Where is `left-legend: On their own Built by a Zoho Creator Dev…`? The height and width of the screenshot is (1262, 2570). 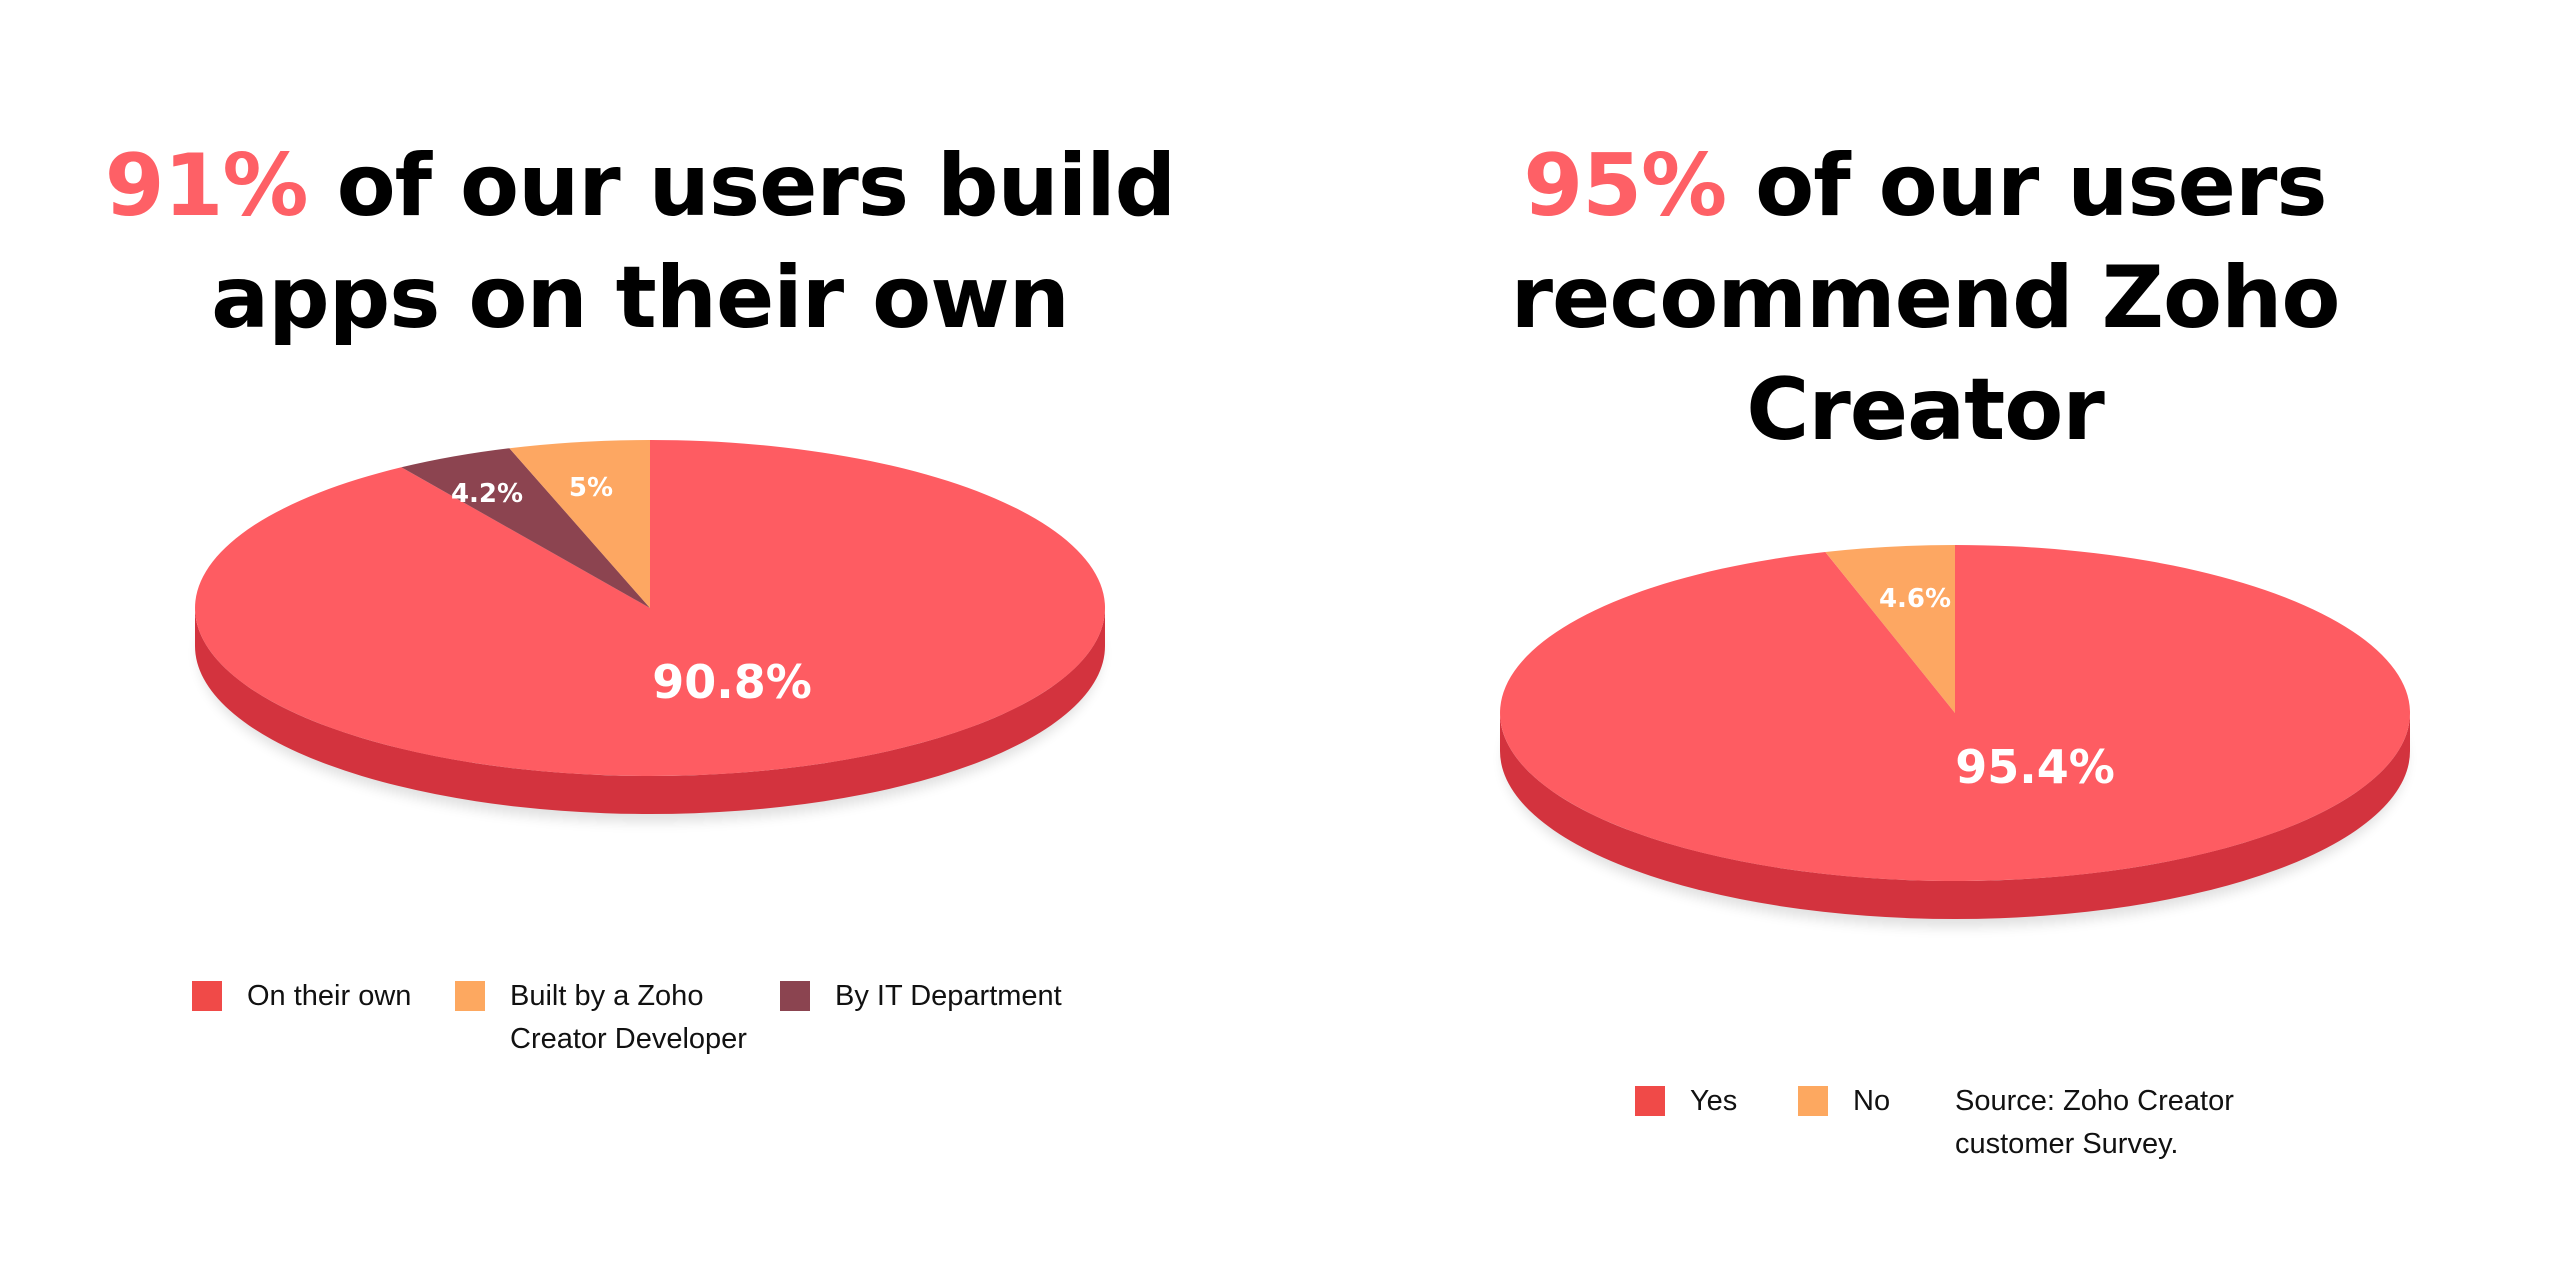 left-legend: On their own Built by a Zoho Creator Dev… is located at coordinates (642, 1025).